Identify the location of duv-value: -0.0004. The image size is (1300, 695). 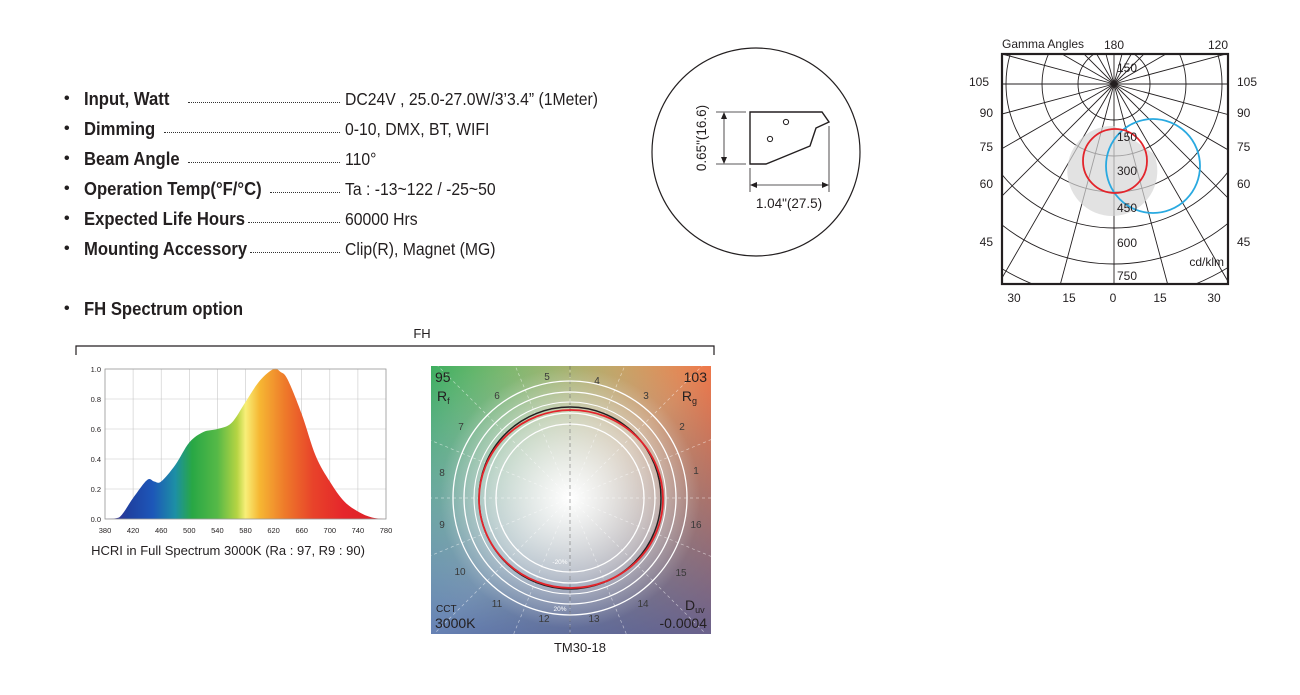
(684, 623).